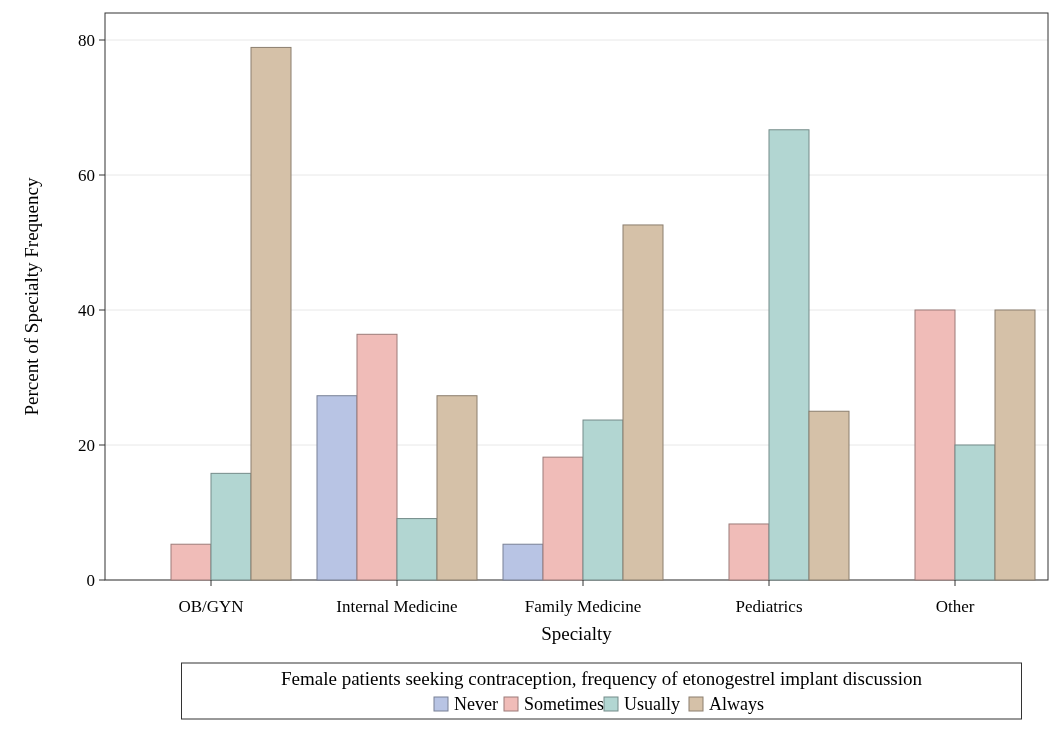 The image size is (1058, 750). Describe the element at coordinates (86, 445) in the screenshot. I see `y-tick-label: 20` at that location.